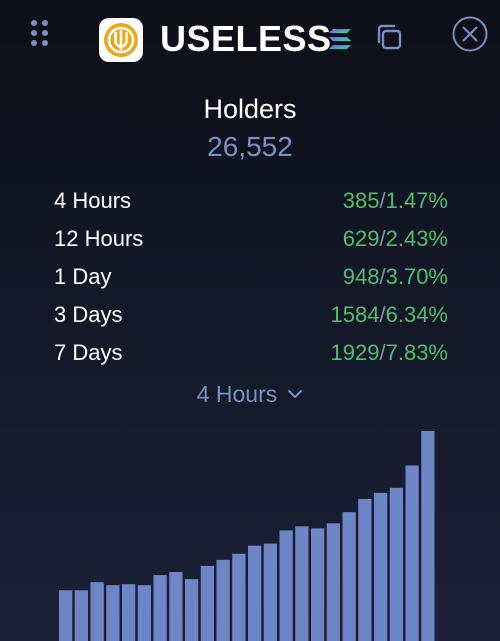 This screenshot has height=641, width=500. I want to click on stat-row-3-days: 3 Days 1584/6.34%, so click(251, 315).